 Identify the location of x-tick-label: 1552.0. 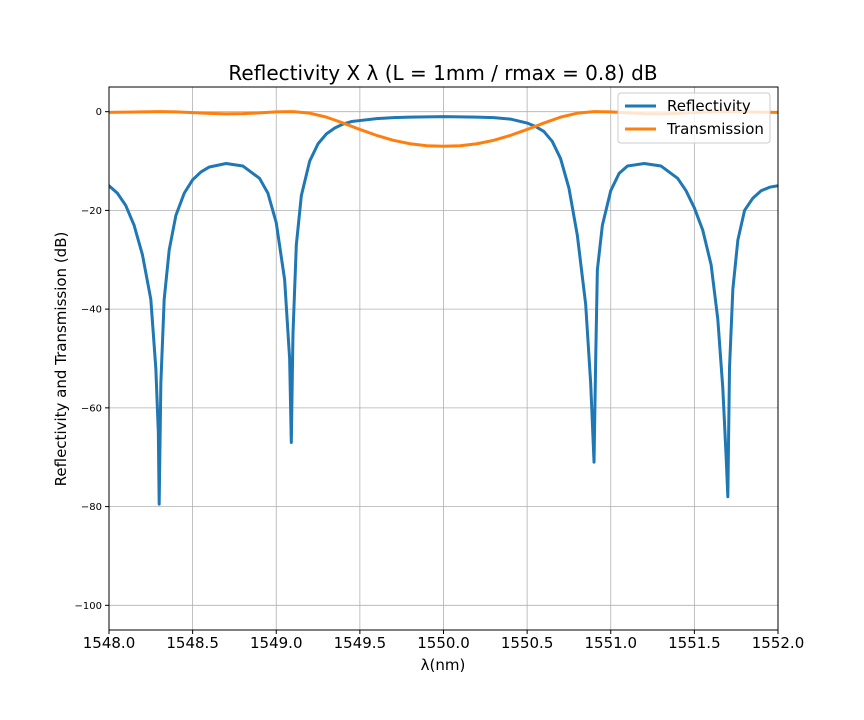
(778, 643).